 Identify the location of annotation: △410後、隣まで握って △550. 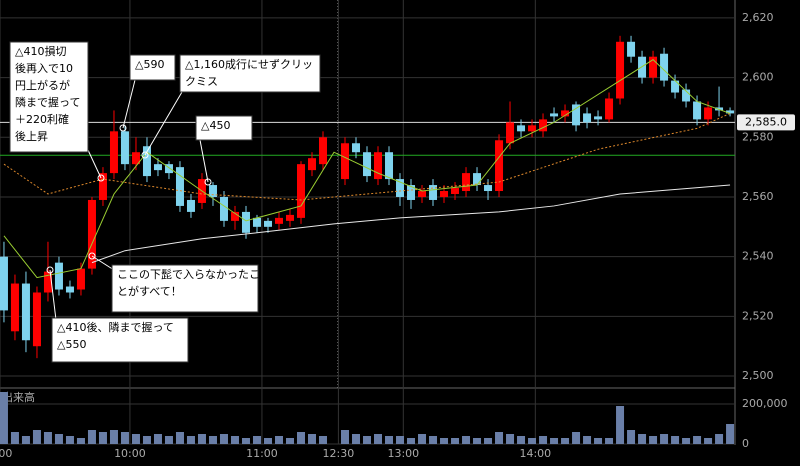
(120, 340).